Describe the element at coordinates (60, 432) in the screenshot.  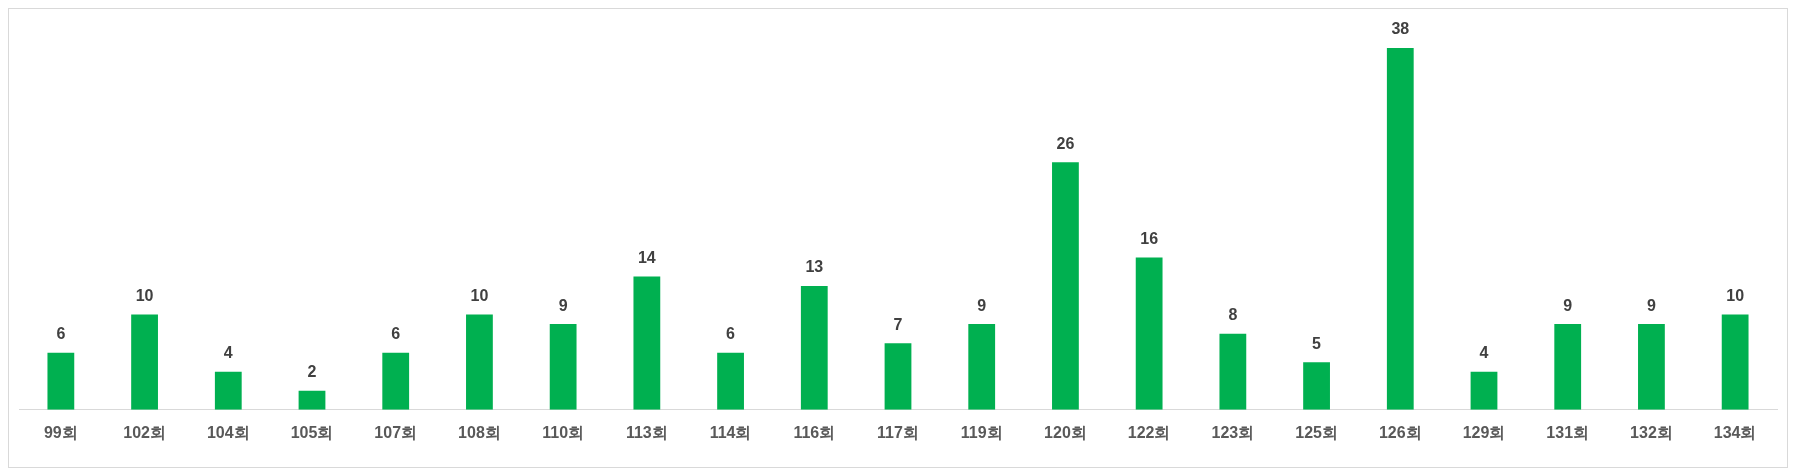
I see `x-tick-label: 99회` at that location.